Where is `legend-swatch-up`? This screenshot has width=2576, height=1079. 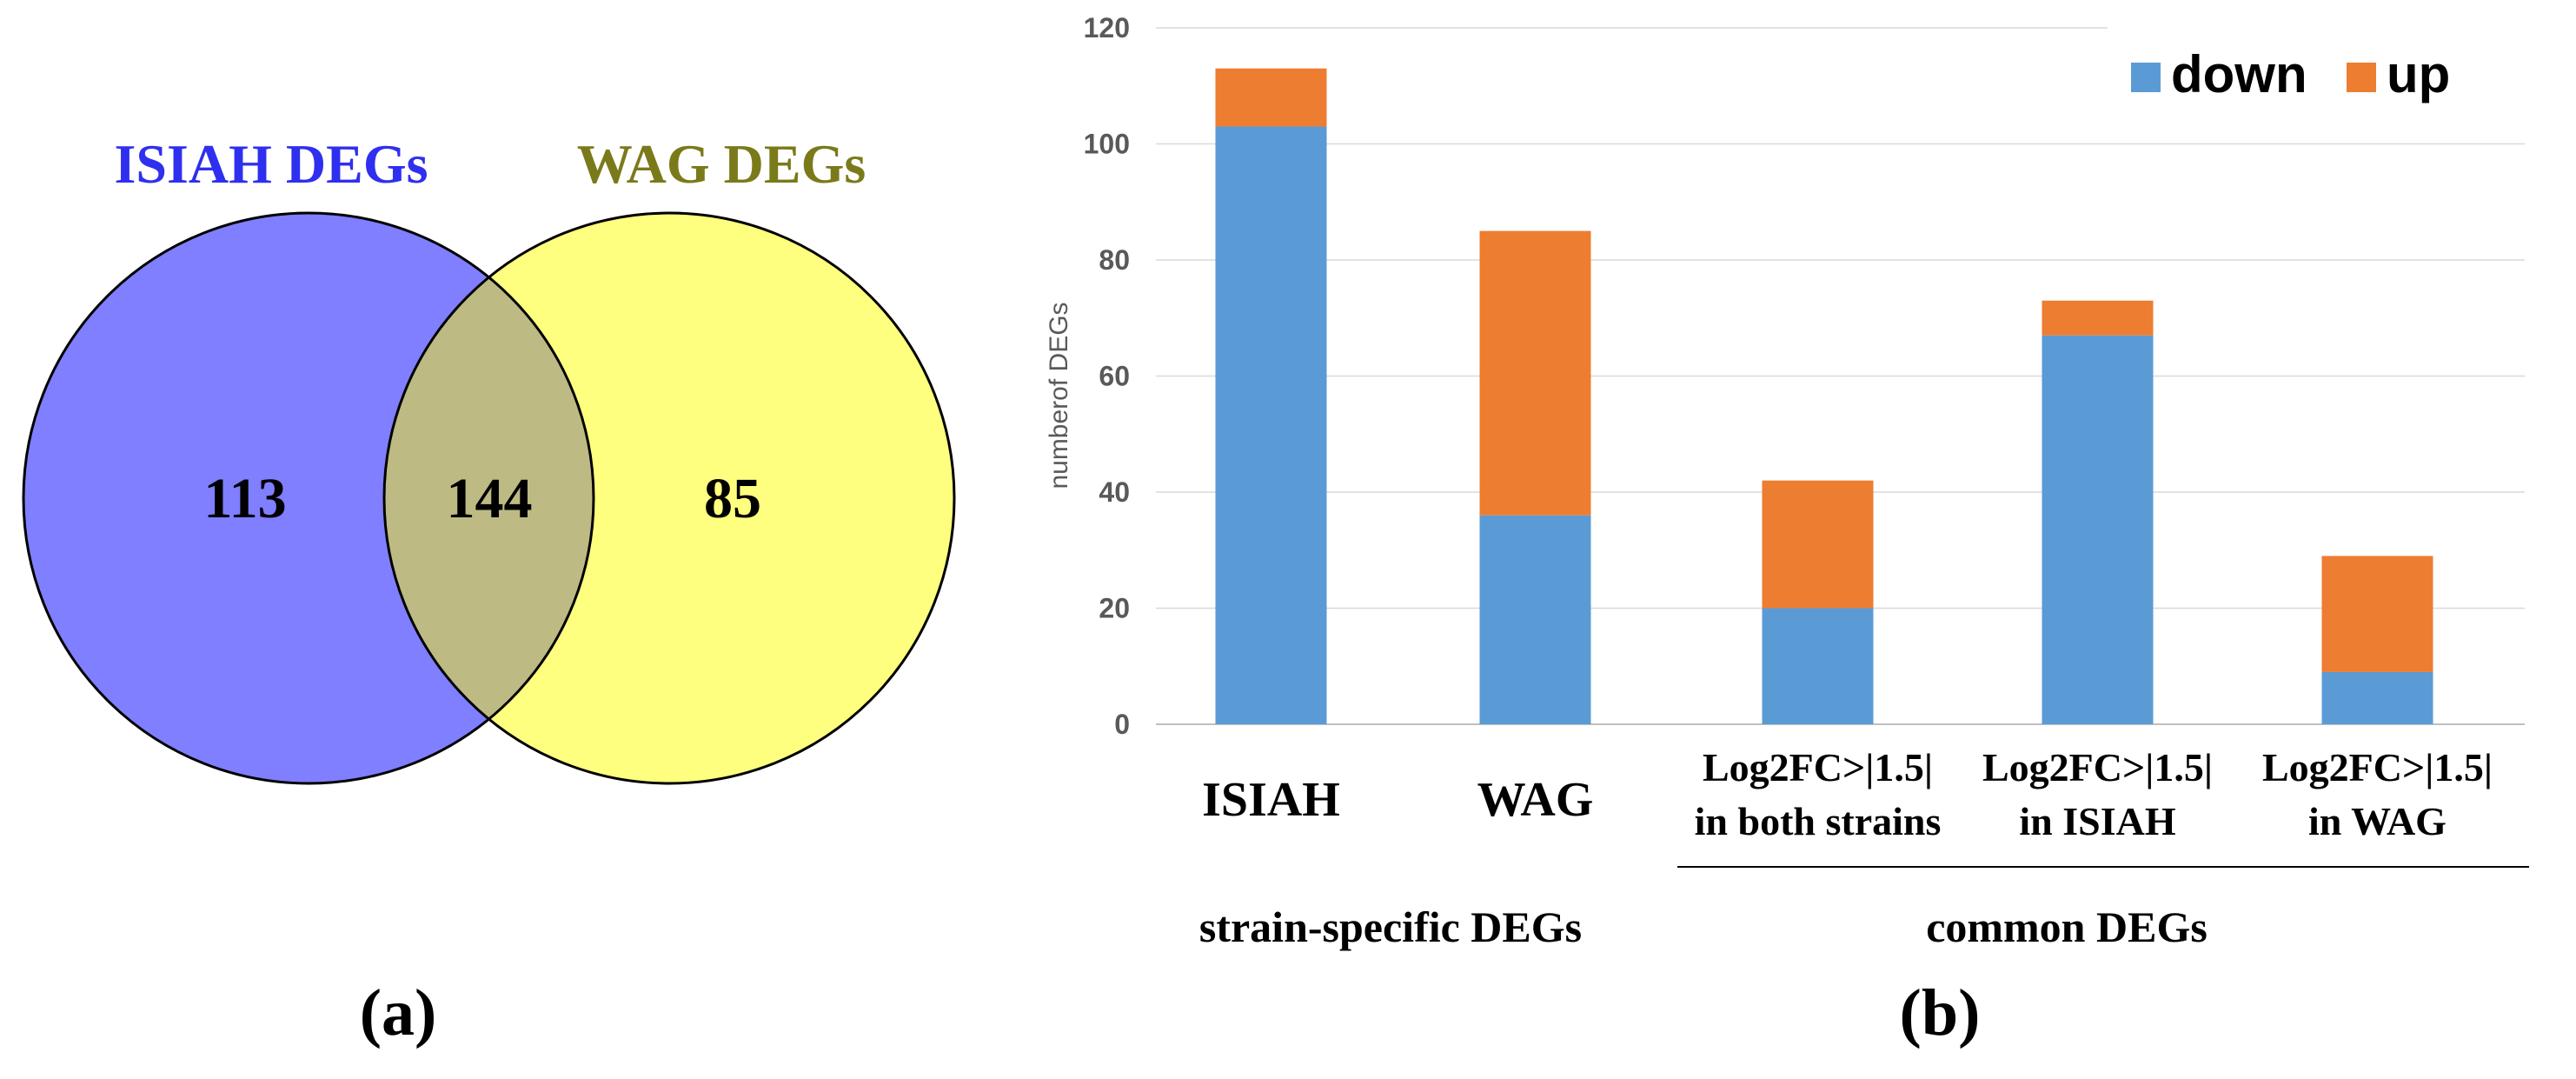
legend-swatch-up is located at coordinates (2361, 77).